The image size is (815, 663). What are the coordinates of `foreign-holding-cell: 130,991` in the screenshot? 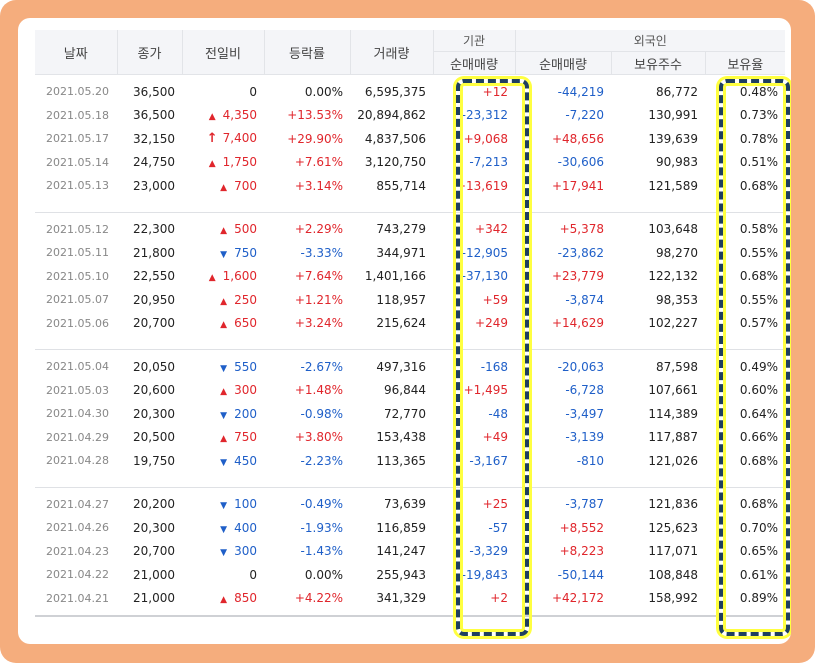 It's located at (673, 115).